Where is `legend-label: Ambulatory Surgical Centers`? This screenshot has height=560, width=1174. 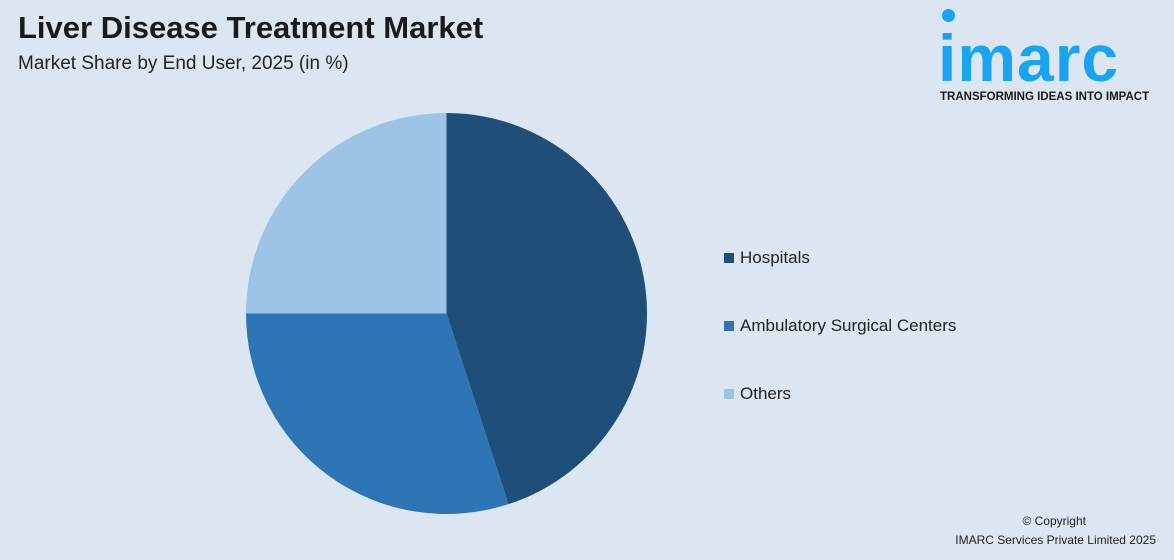 legend-label: Ambulatory Surgical Centers is located at coordinates (848, 325).